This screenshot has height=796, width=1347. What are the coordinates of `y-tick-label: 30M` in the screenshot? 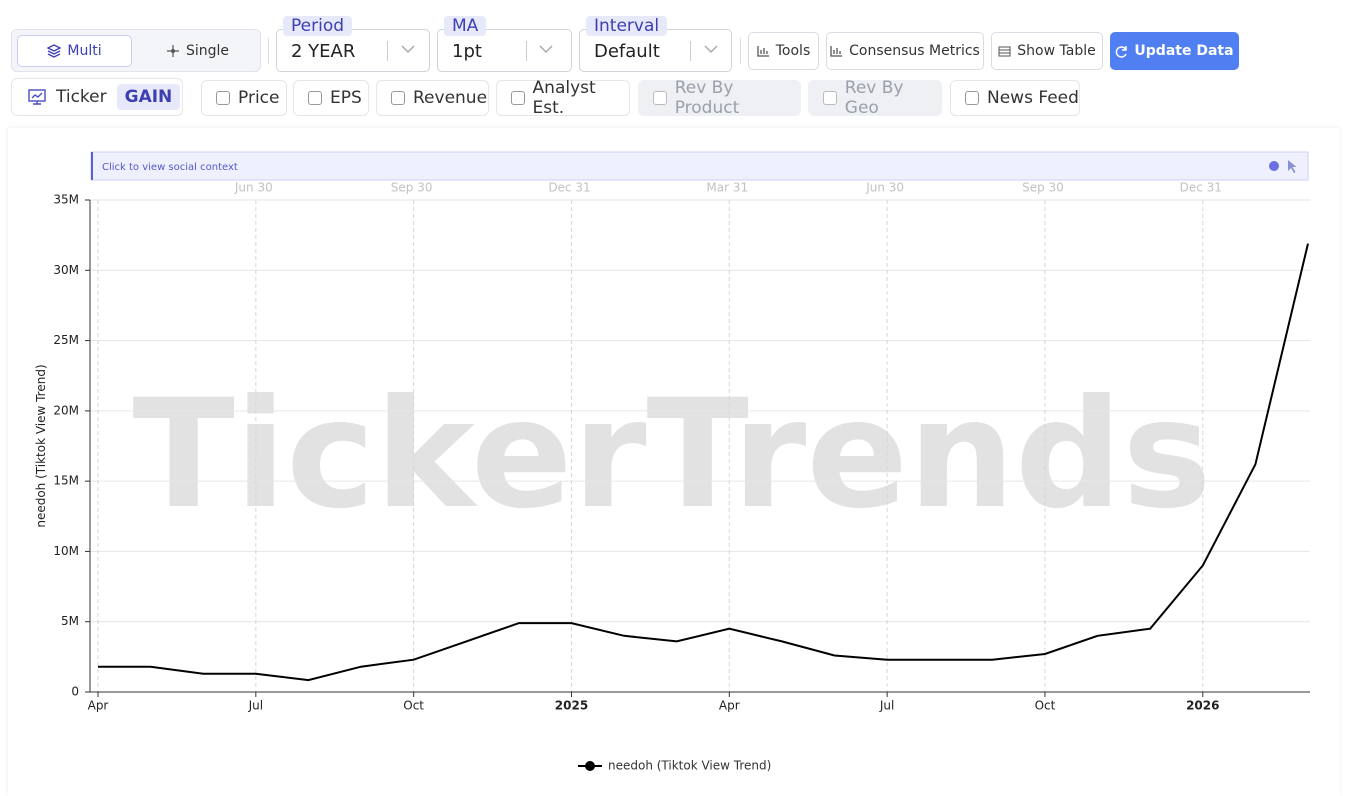 It's located at (66, 270).